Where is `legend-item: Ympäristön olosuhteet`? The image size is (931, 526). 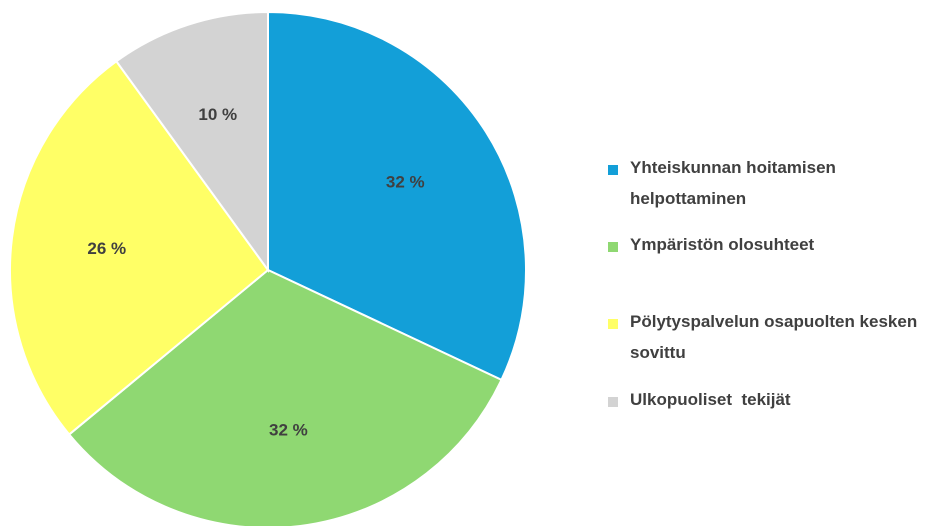
legend-item: Ympäristön olosuhteet is located at coordinates (769, 247).